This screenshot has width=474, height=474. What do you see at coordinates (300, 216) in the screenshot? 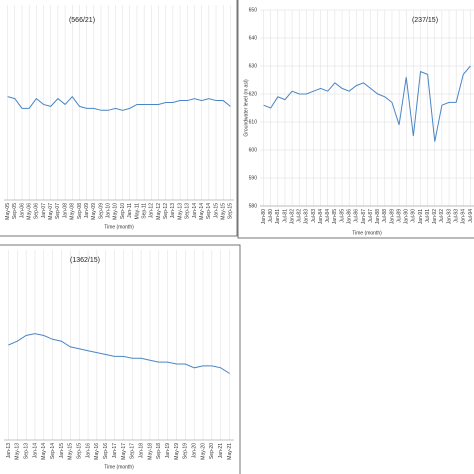
I see `x-tick-label: Jul-82` at bounding box center [300, 216].